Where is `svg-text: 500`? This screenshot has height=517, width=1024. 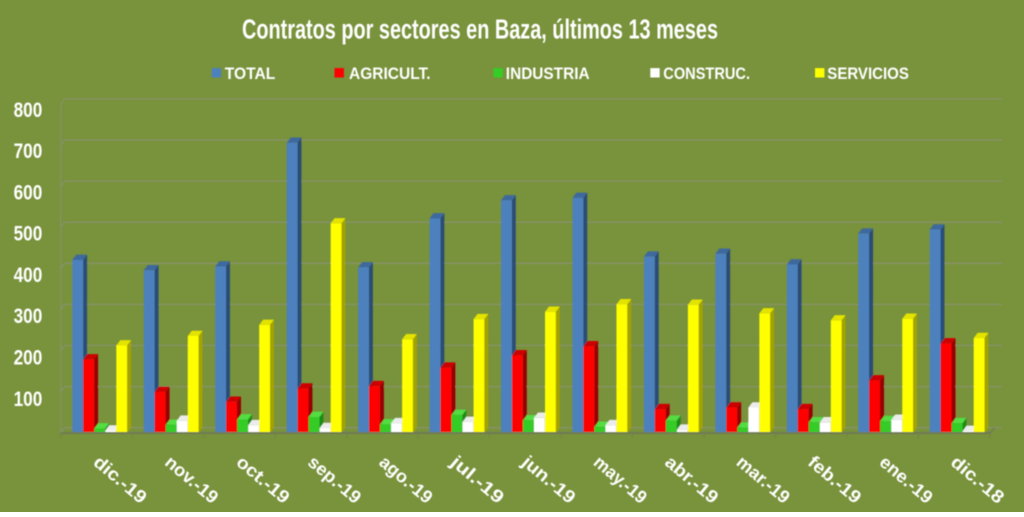
svg-text: 500 is located at coordinates (28, 234).